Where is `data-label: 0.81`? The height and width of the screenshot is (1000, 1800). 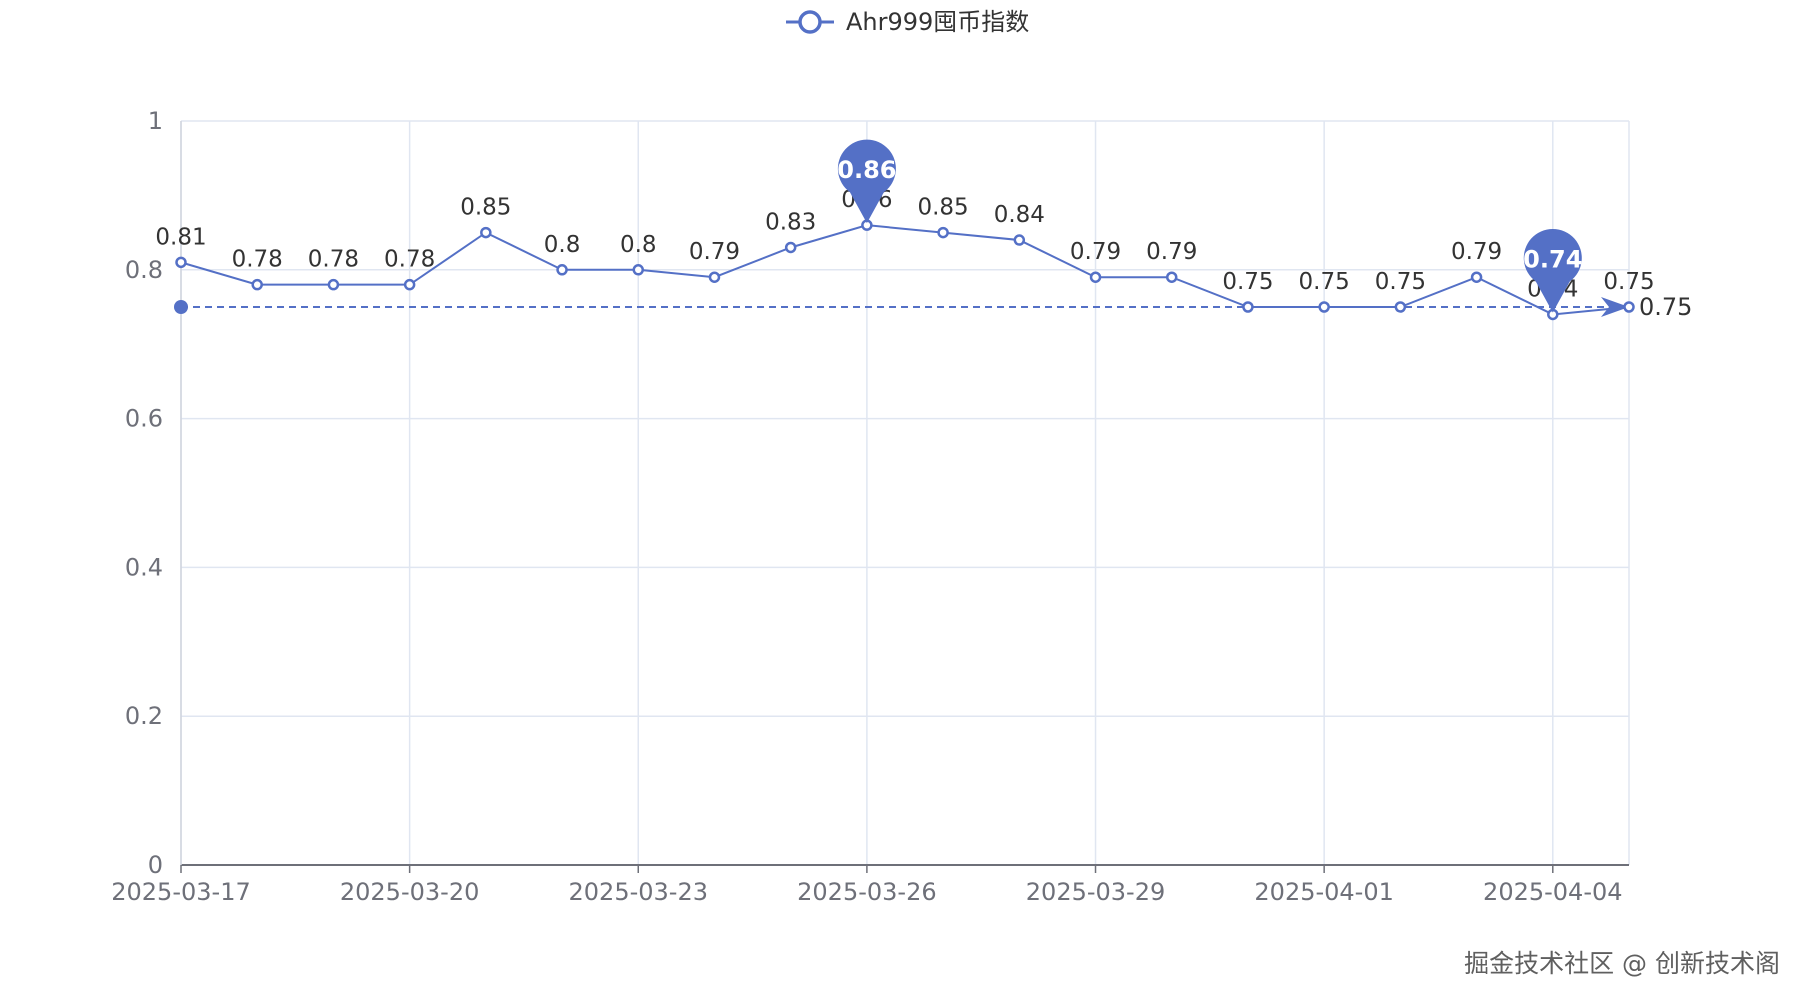
data-label: 0.81 is located at coordinates (180, 237).